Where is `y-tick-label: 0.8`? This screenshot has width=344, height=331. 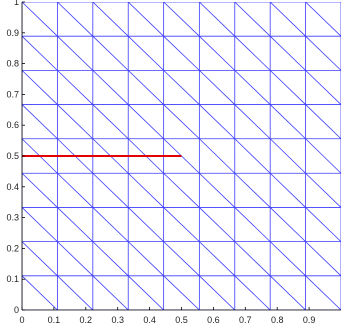
y-tick-label: 0.8 is located at coordinates (12, 64).